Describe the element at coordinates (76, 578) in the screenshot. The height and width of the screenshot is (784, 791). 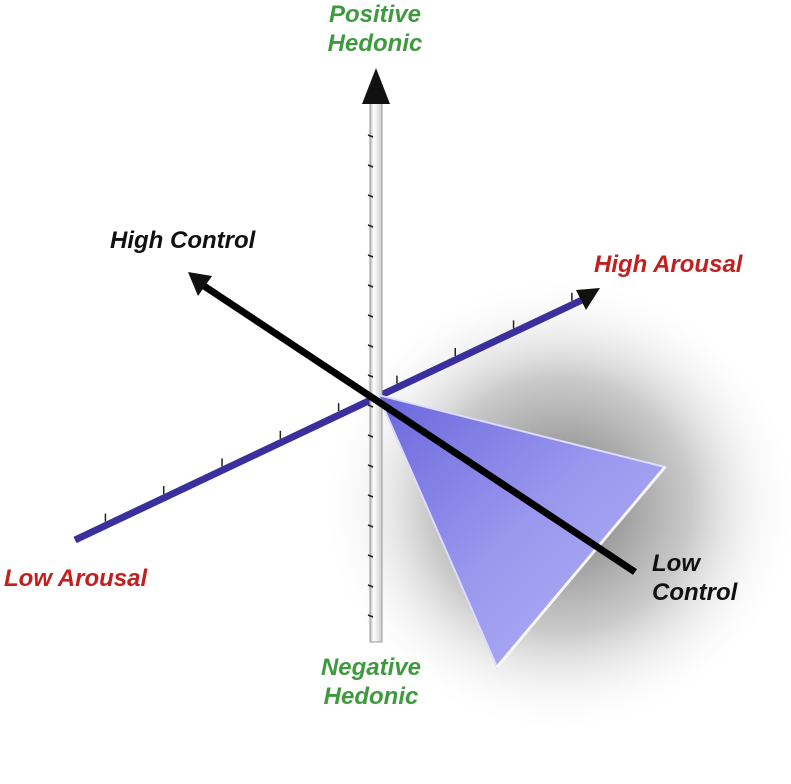
I see `low-arousal-label: Low Arousal` at that location.